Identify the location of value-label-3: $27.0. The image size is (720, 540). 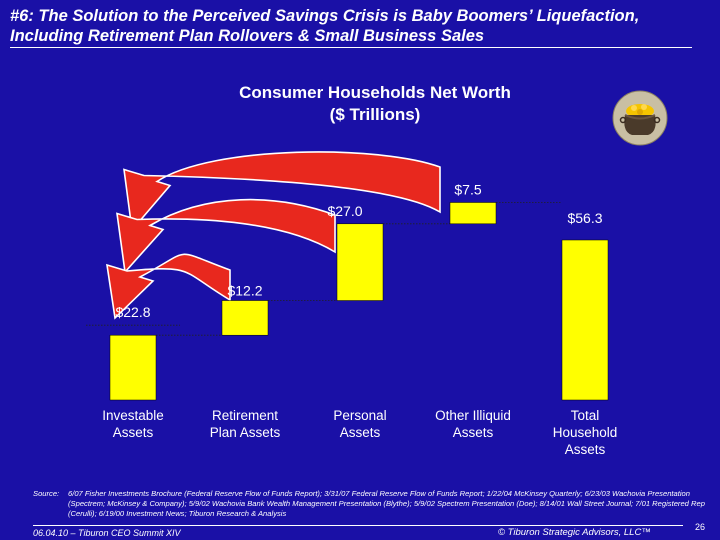
(344, 211).